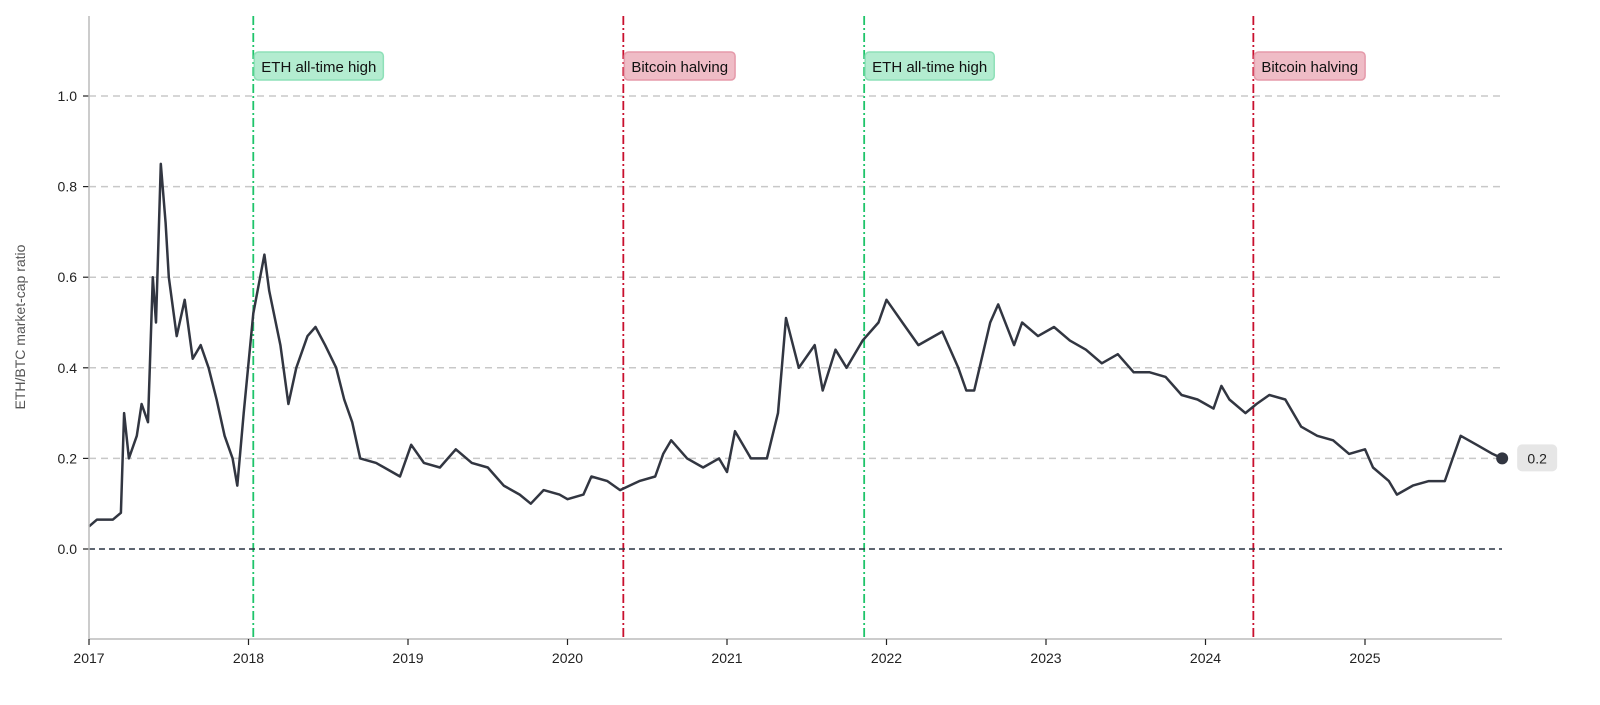 This screenshot has height=705, width=1600. I want to click on end-point-marker, so click(1502, 458).